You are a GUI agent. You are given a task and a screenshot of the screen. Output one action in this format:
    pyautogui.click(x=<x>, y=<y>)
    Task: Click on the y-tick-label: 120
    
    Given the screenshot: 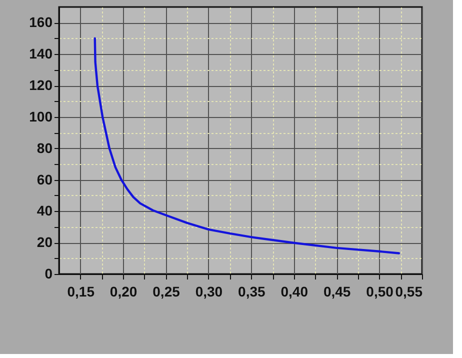 What is the action you would take?
    pyautogui.click(x=41, y=85)
    